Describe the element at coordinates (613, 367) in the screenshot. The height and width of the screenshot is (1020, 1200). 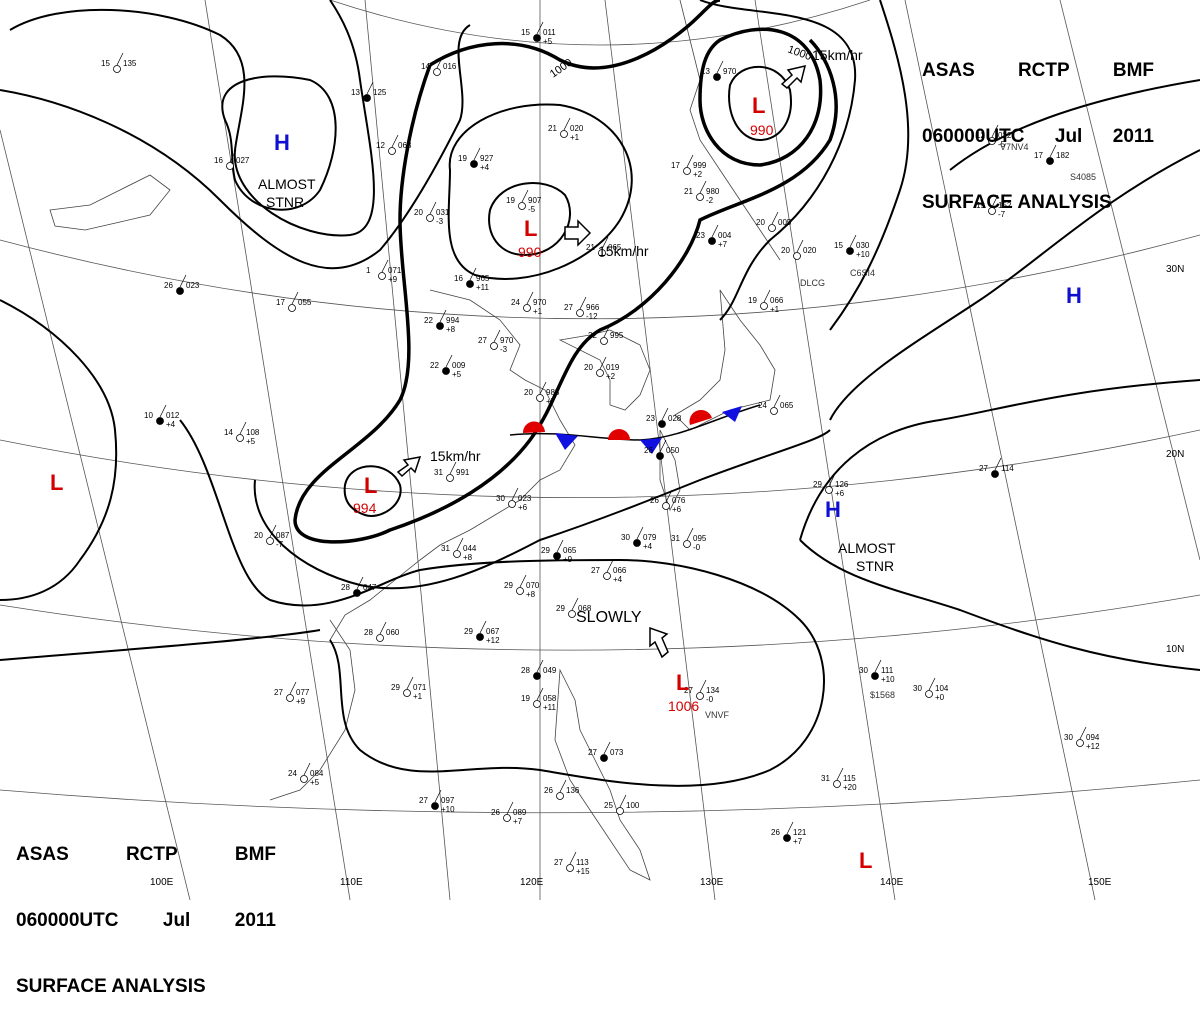
I see `station-pressure: 019` at that location.